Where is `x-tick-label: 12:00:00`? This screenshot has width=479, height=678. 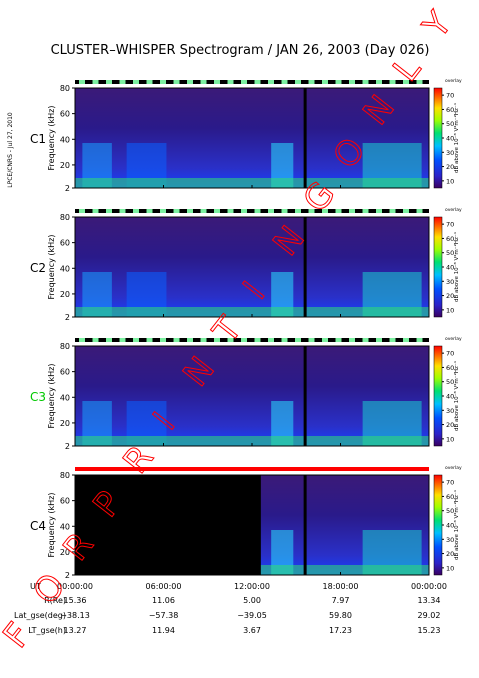 x-tick-label: 12:00:00 is located at coordinates (252, 586).